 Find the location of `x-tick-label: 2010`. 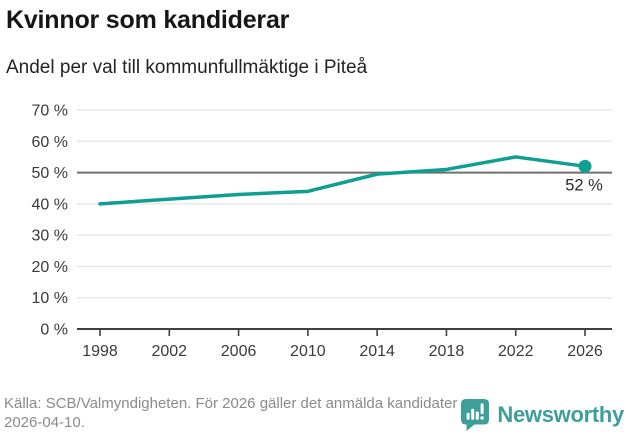

x-tick-label: 2010 is located at coordinates (308, 351).